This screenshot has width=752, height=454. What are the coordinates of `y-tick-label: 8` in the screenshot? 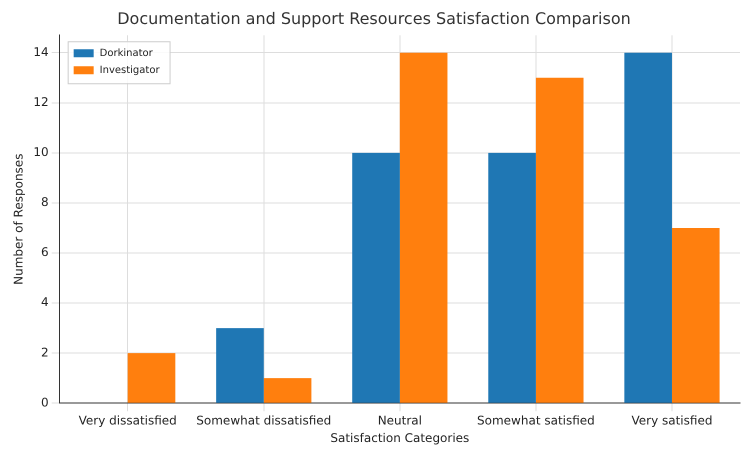 It's located at (45, 202).